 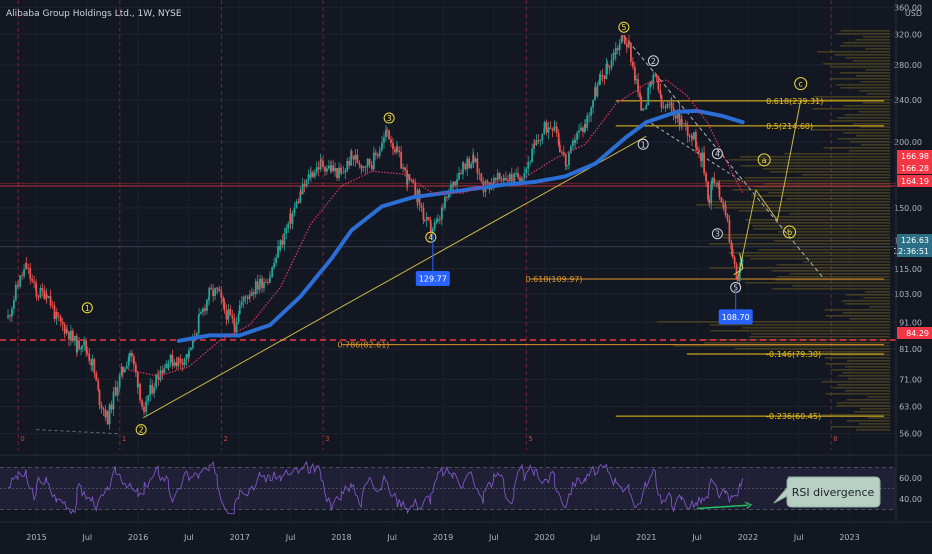 What do you see at coordinates (911, 251) in the screenshot?
I see `price-tag-label: 12:36:51` at bounding box center [911, 251].